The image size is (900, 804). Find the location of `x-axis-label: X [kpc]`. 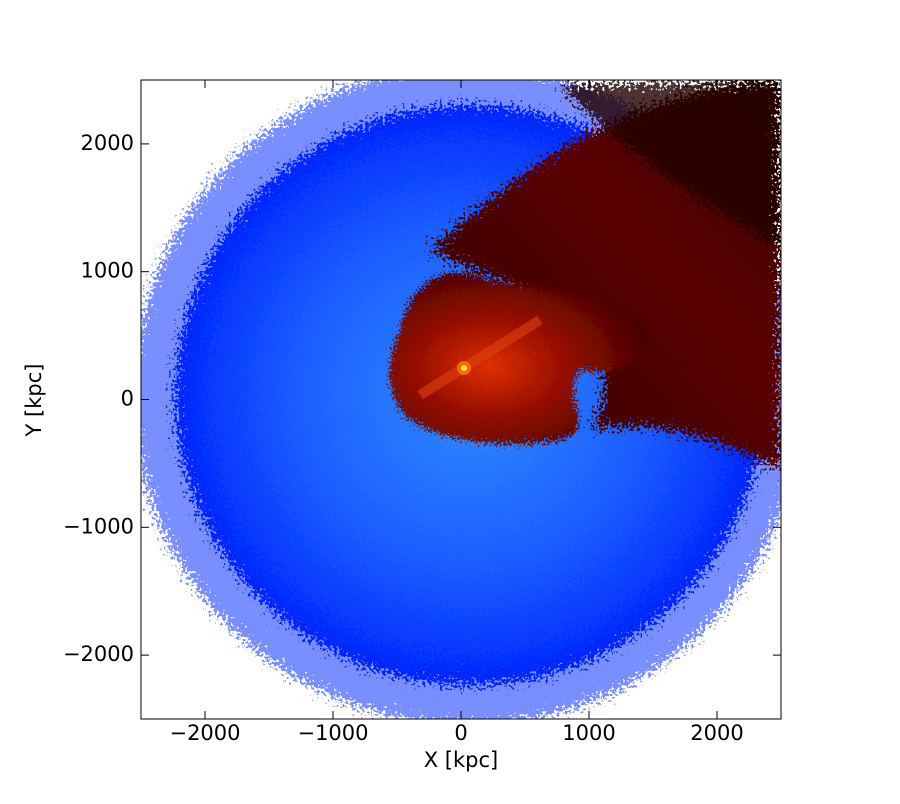

x-axis-label: X [kpc] is located at coordinates (461, 760).